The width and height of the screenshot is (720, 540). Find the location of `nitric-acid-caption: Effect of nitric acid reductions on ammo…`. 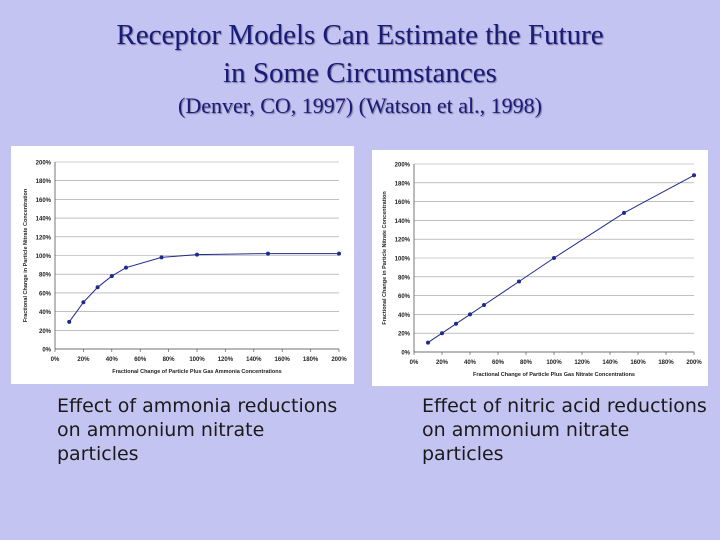

nitric-acid-caption: Effect of nitric acid reductions on ammo… is located at coordinates (564, 430).